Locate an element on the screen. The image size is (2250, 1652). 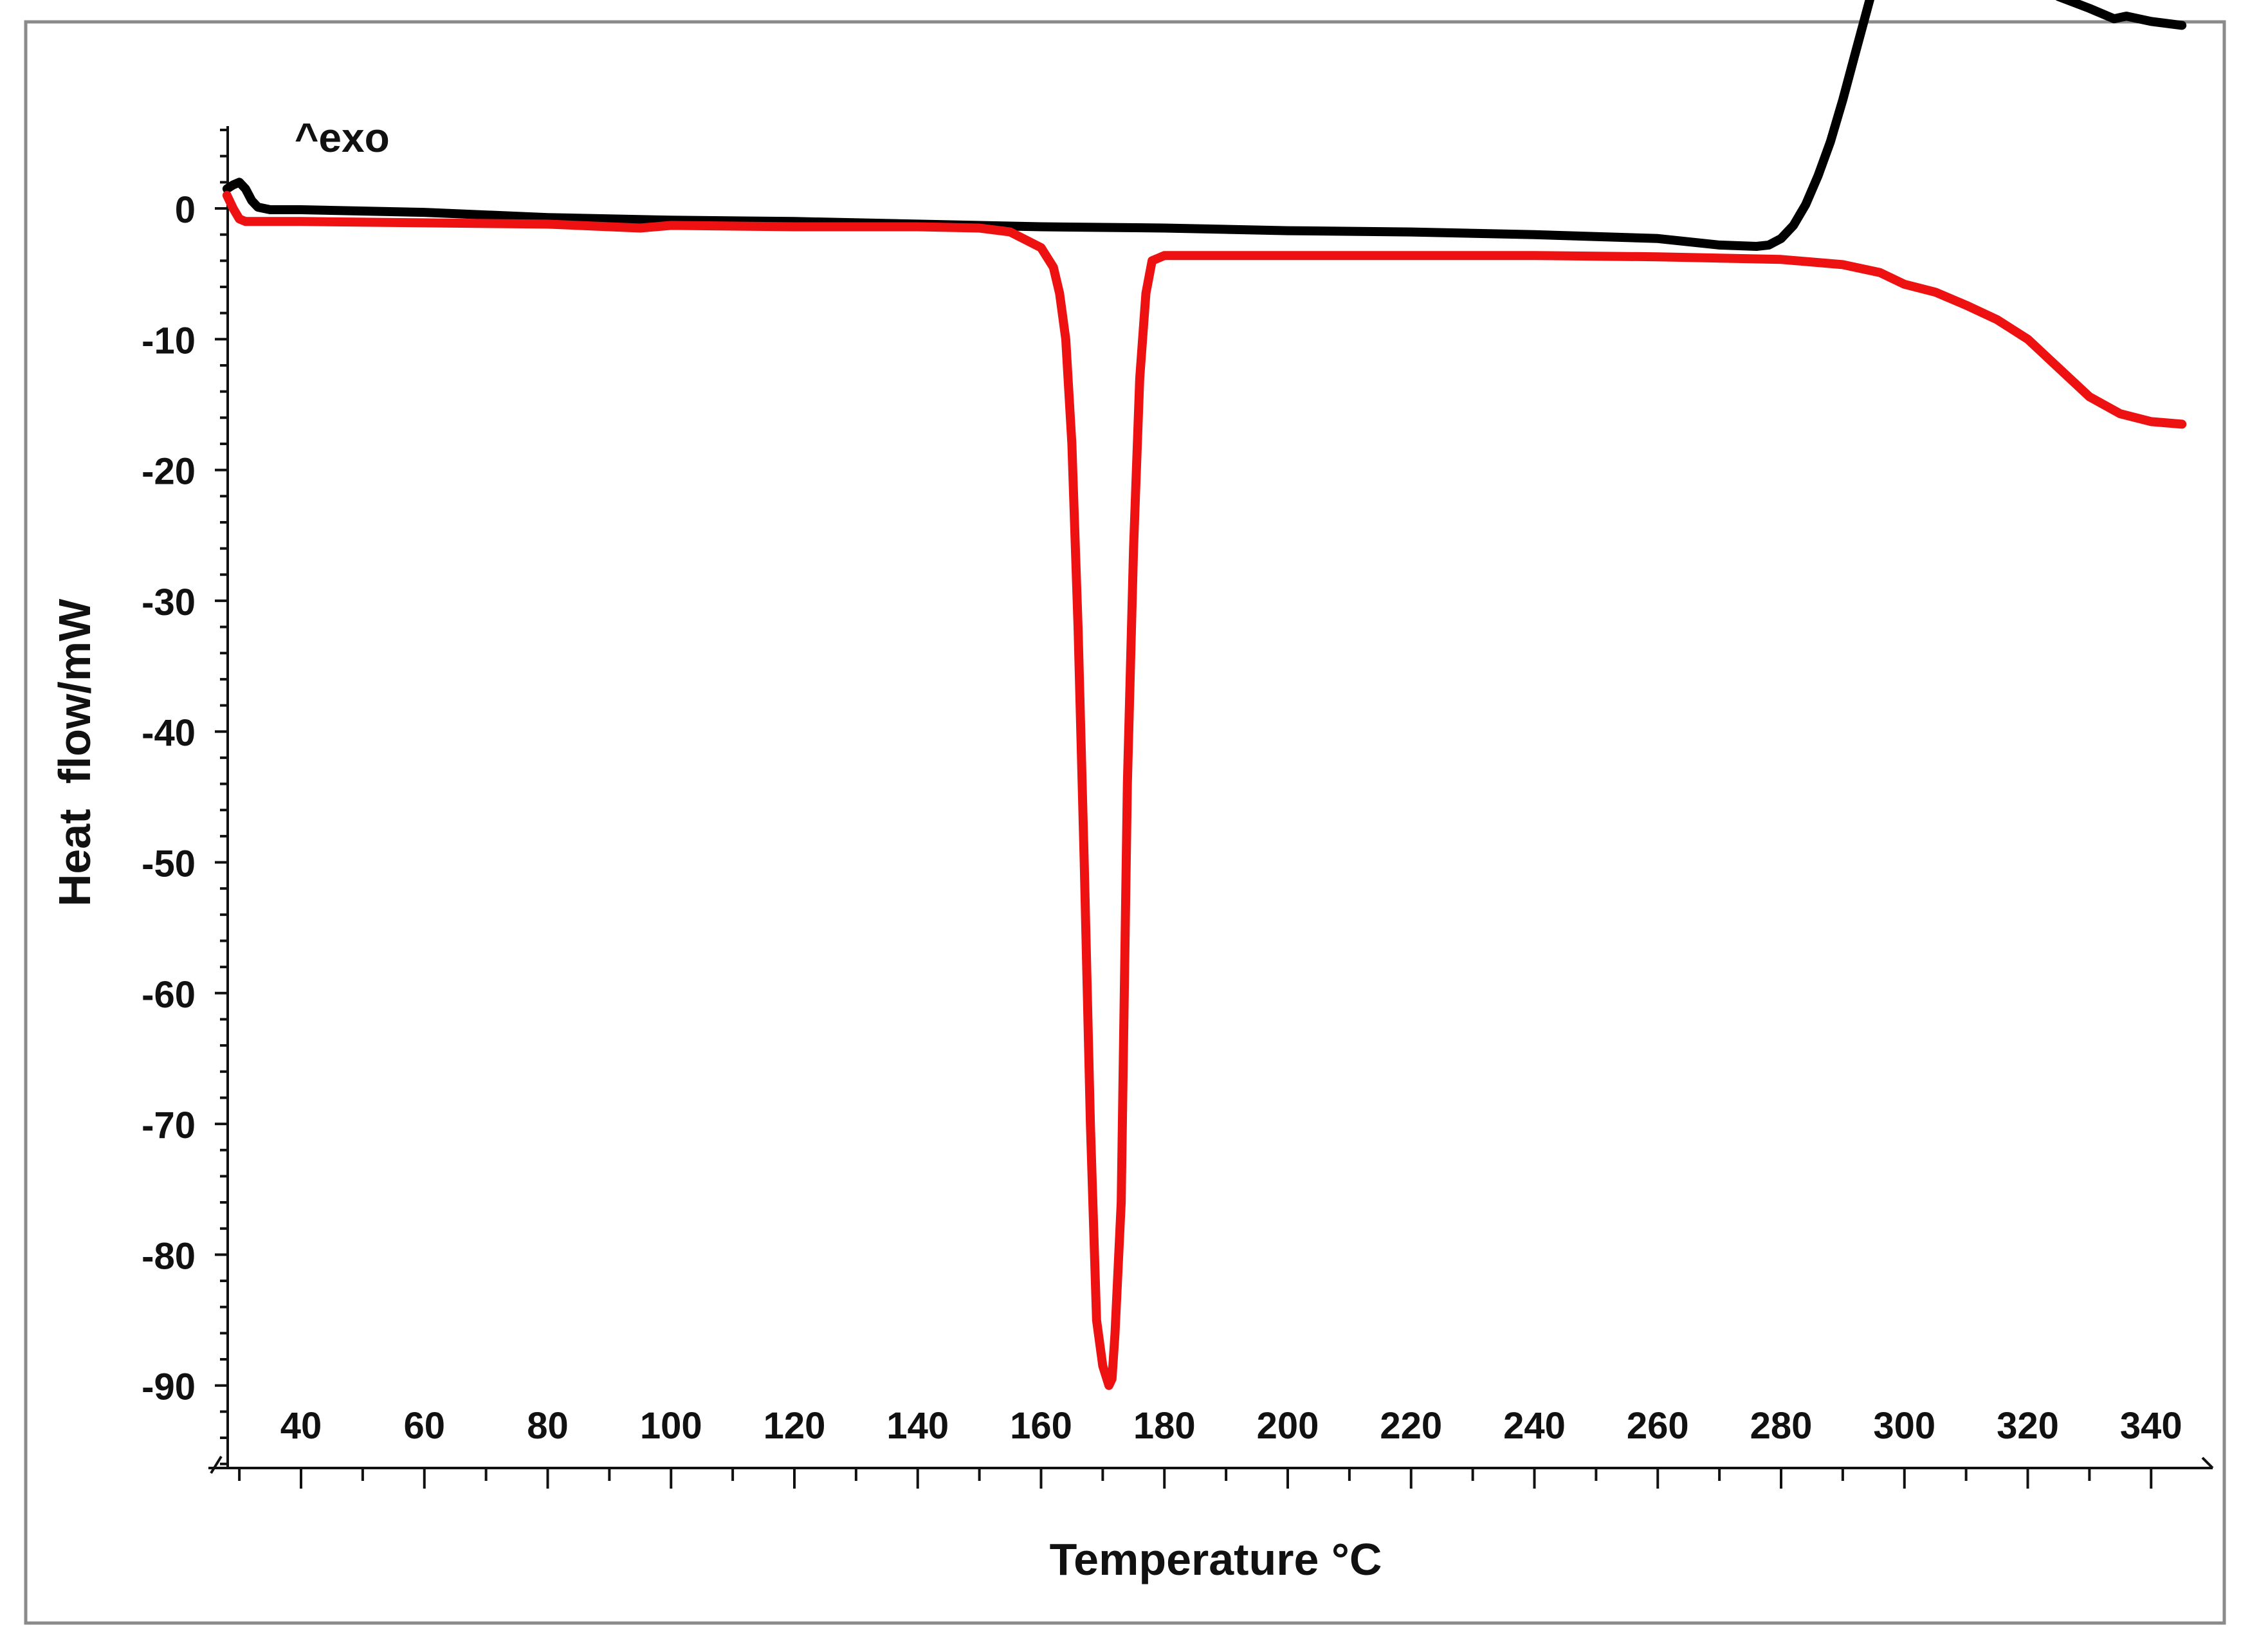
x-tick-label: 120 is located at coordinates (795, 1426).